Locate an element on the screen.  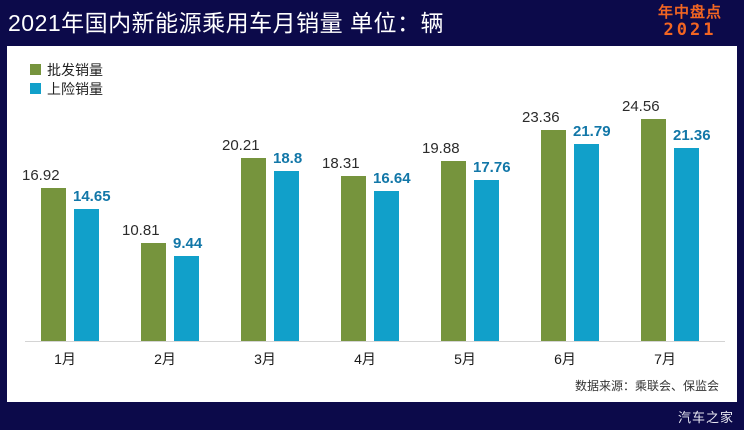
bar-group: 23.36 21.79 is located at coordinates (573, 223).